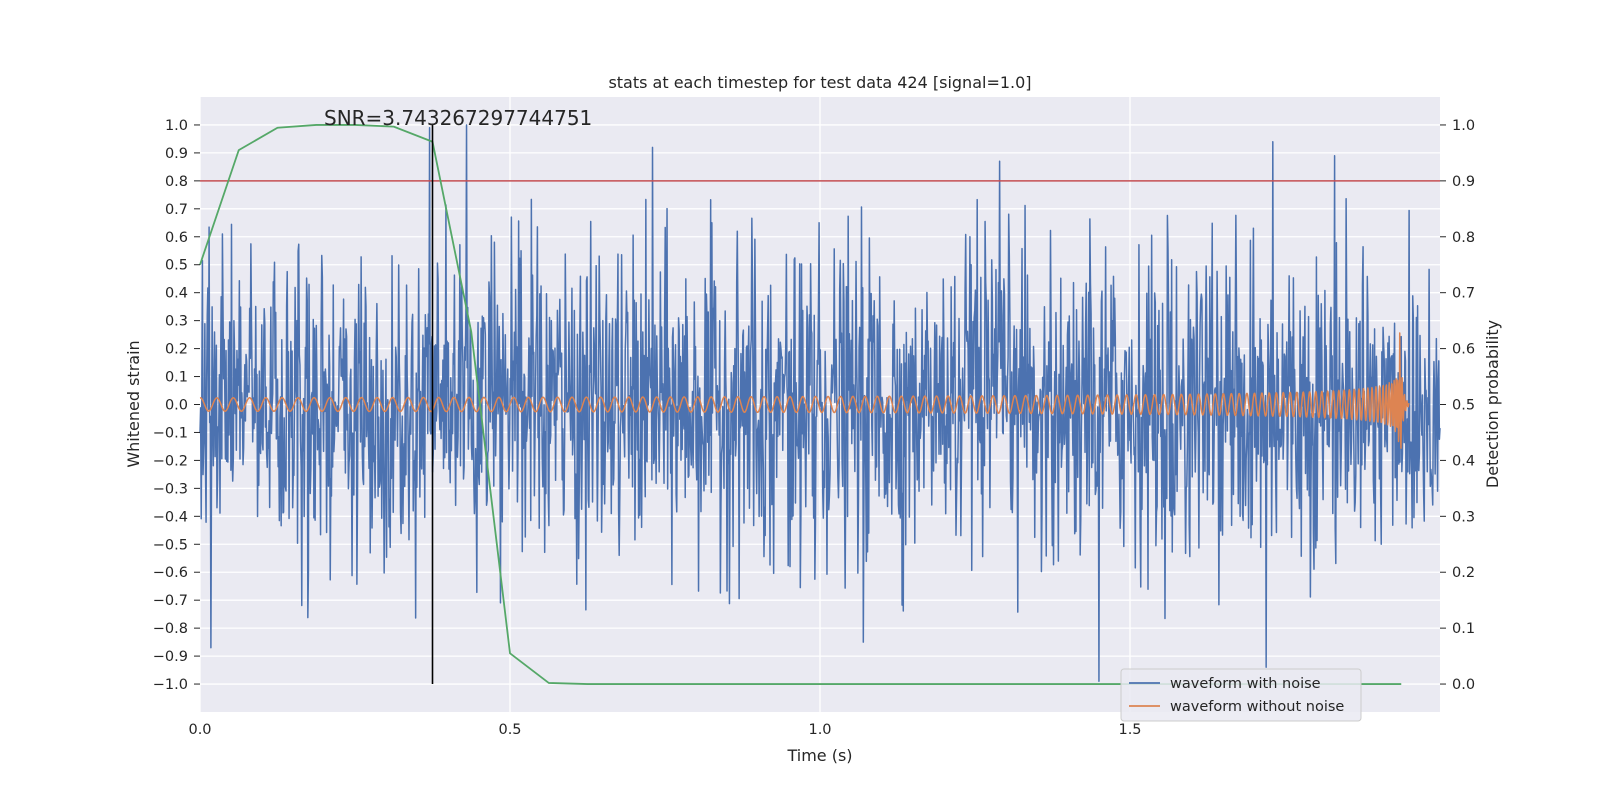 This screenshot has height=800, width=1600. Describe the element at coordinates (1257, 707) in the screenshot. I see `legend-label-clean: waveform without noise` at that location.